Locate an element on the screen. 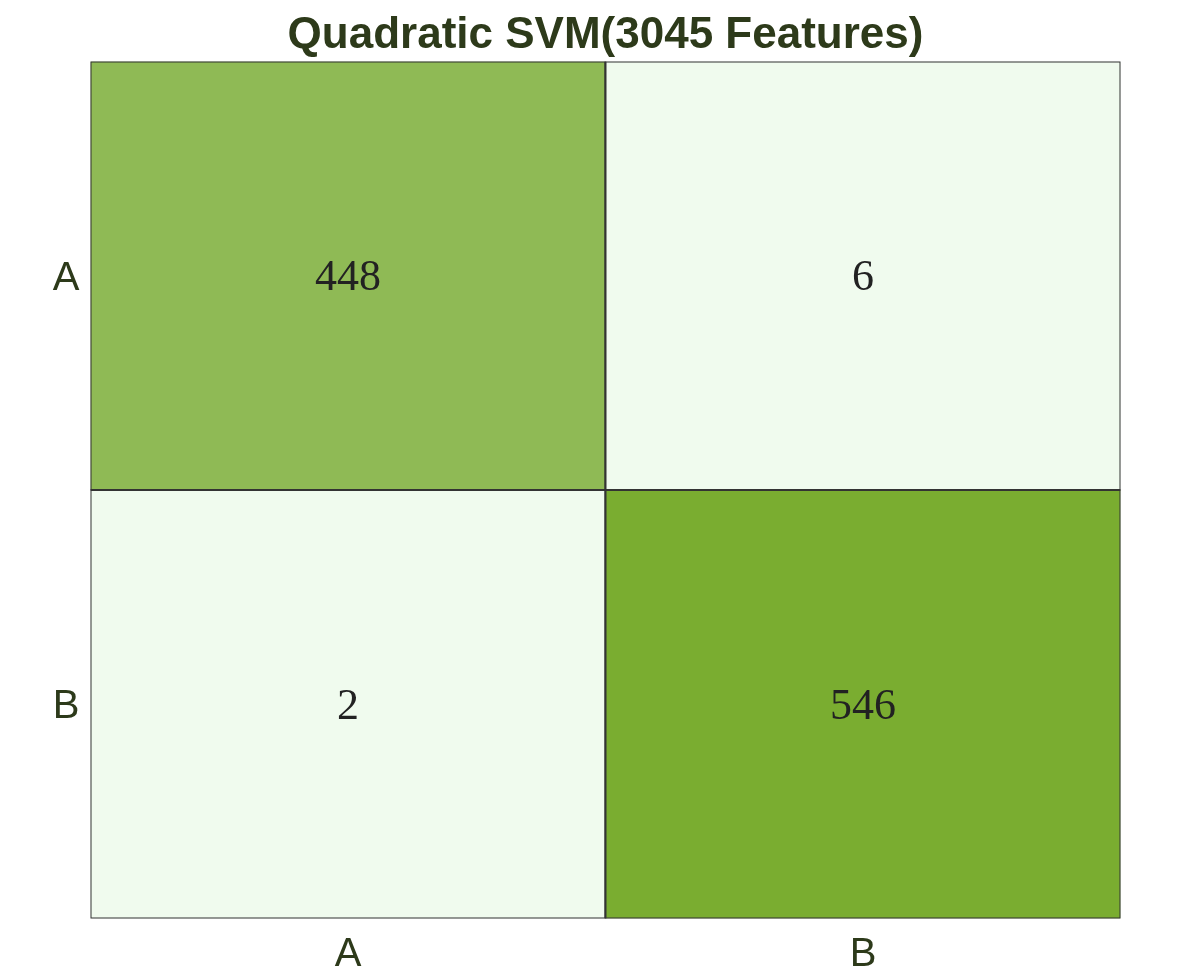  data-label: 2 is located at coordinates (348, 704).